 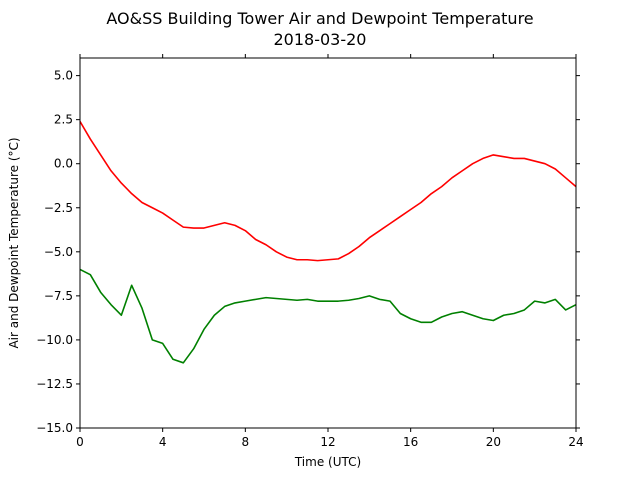 What do you see at coordinates (58, 208) in the screenshot?
I see `y-tick-label: −2.5` at bounding box center [58, 208].